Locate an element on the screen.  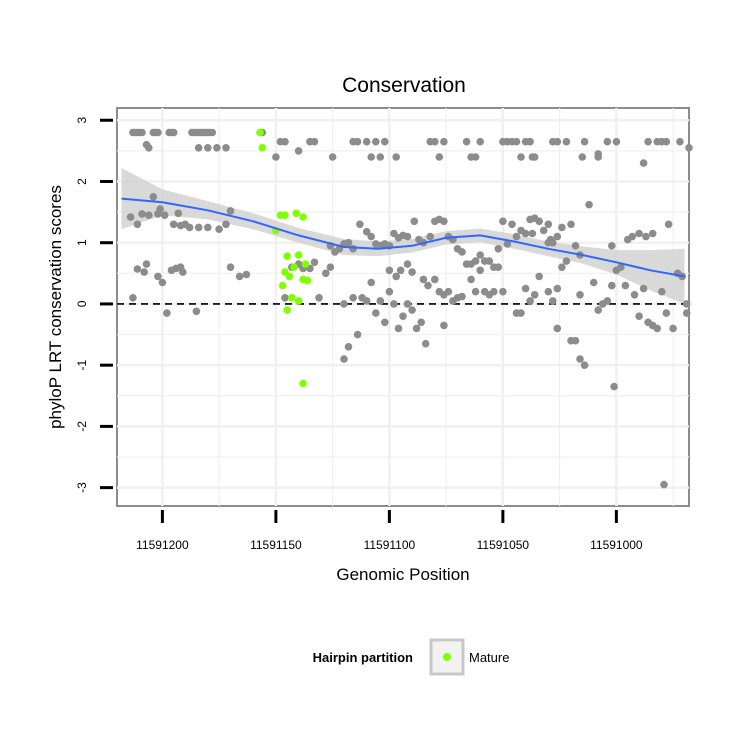
y-tick-label: 2 is located at coordinates (82, 181).